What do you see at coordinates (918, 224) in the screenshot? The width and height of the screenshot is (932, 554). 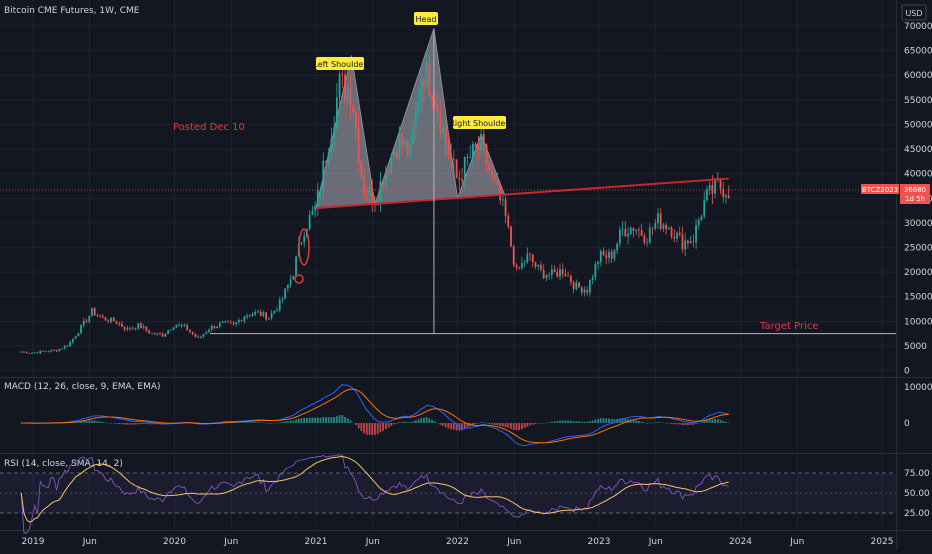 I see `price-tick-label: 30000` at bounding box center [918, 224].